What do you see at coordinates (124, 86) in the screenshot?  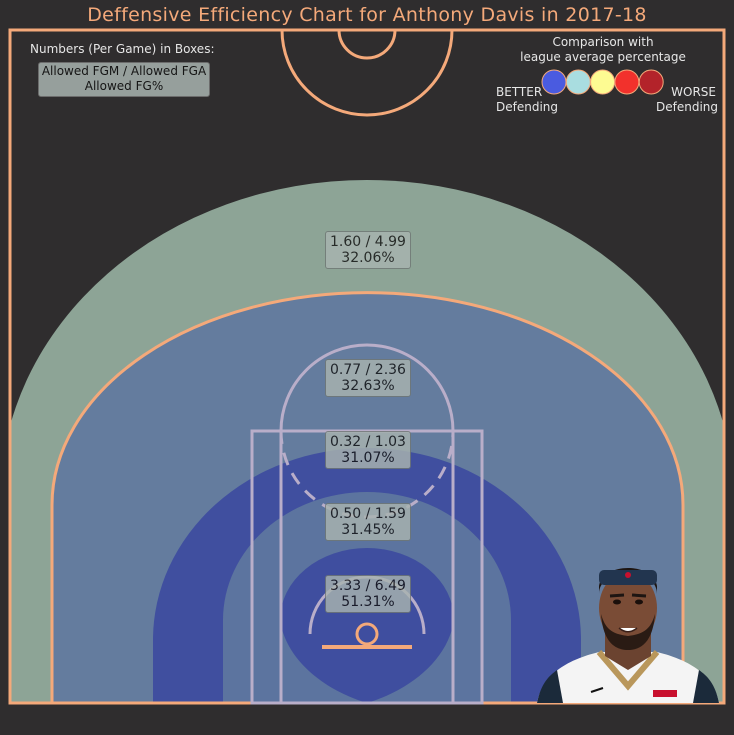 I see `legend-box-line2: Allowed FG%` at bounding box center [124, 86].